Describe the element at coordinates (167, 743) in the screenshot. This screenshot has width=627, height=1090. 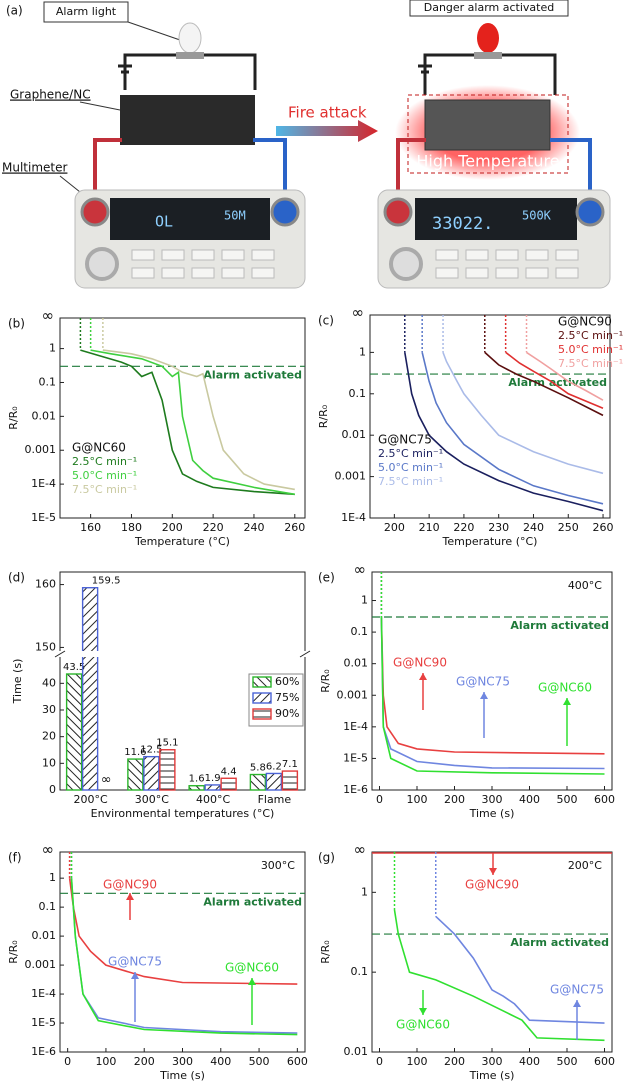
I see `value-label: 15.1` at that location.